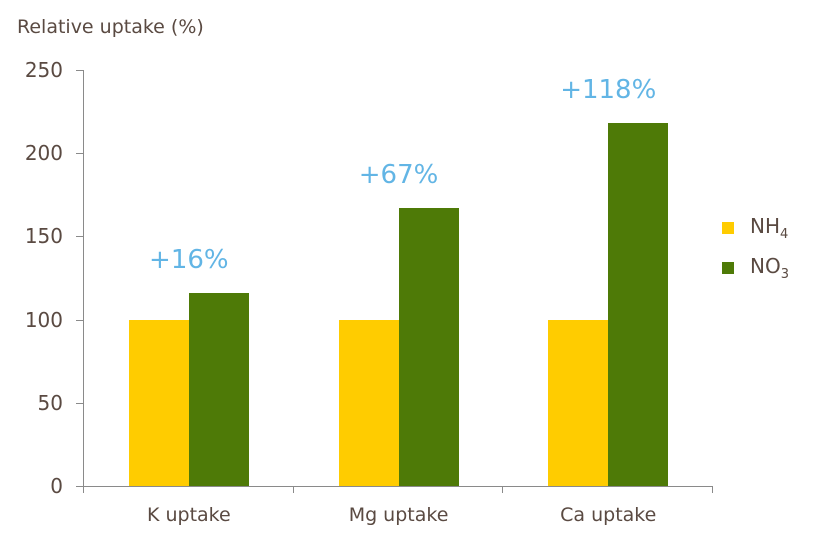 The height and width of the screenshot is (540, 823). What do you see at coordinates (769, 228) in the screenshot?
I see `legend-label-nh4: NH4` at bounding box center [769, 228].